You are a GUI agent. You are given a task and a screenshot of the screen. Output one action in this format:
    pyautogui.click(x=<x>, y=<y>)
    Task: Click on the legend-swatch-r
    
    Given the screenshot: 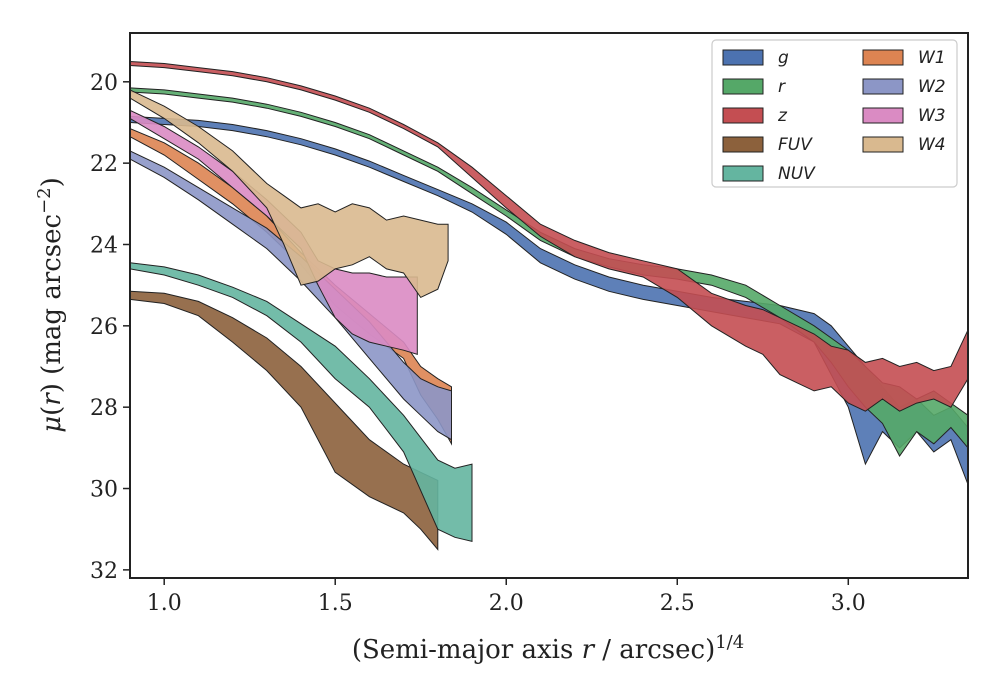 What is the action you would take?
    pyautogui.click(x=743, y=86)
    